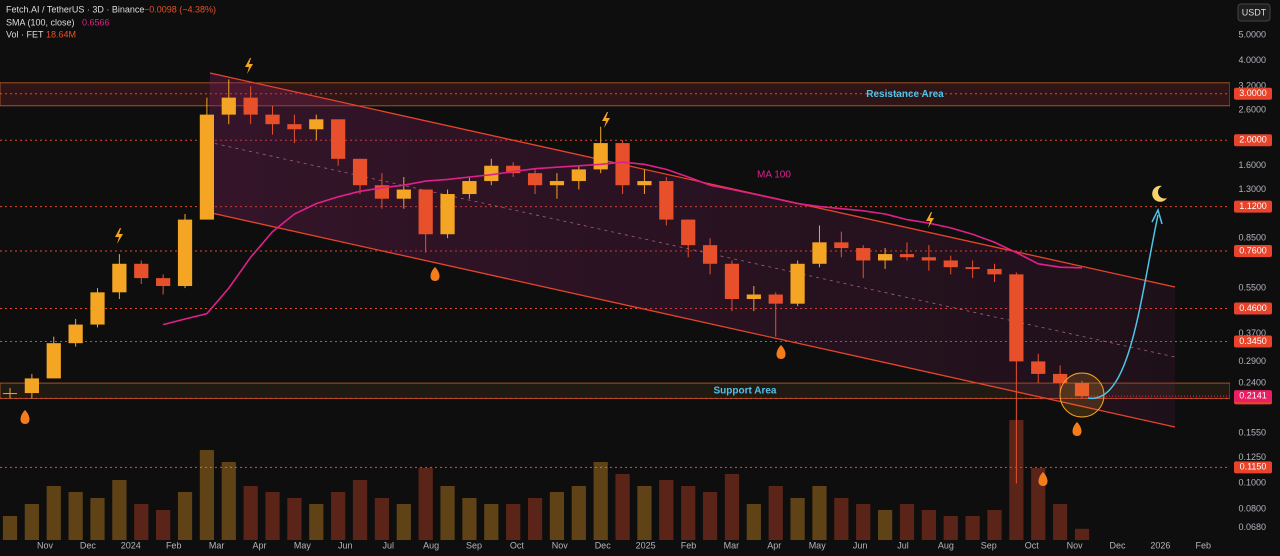 The image size is (1280, 556). What do you see at coordinates (1252, 508) in the screenshot?
I see `y-tick-label: 0.0800` at bounding box center [1252, 508].